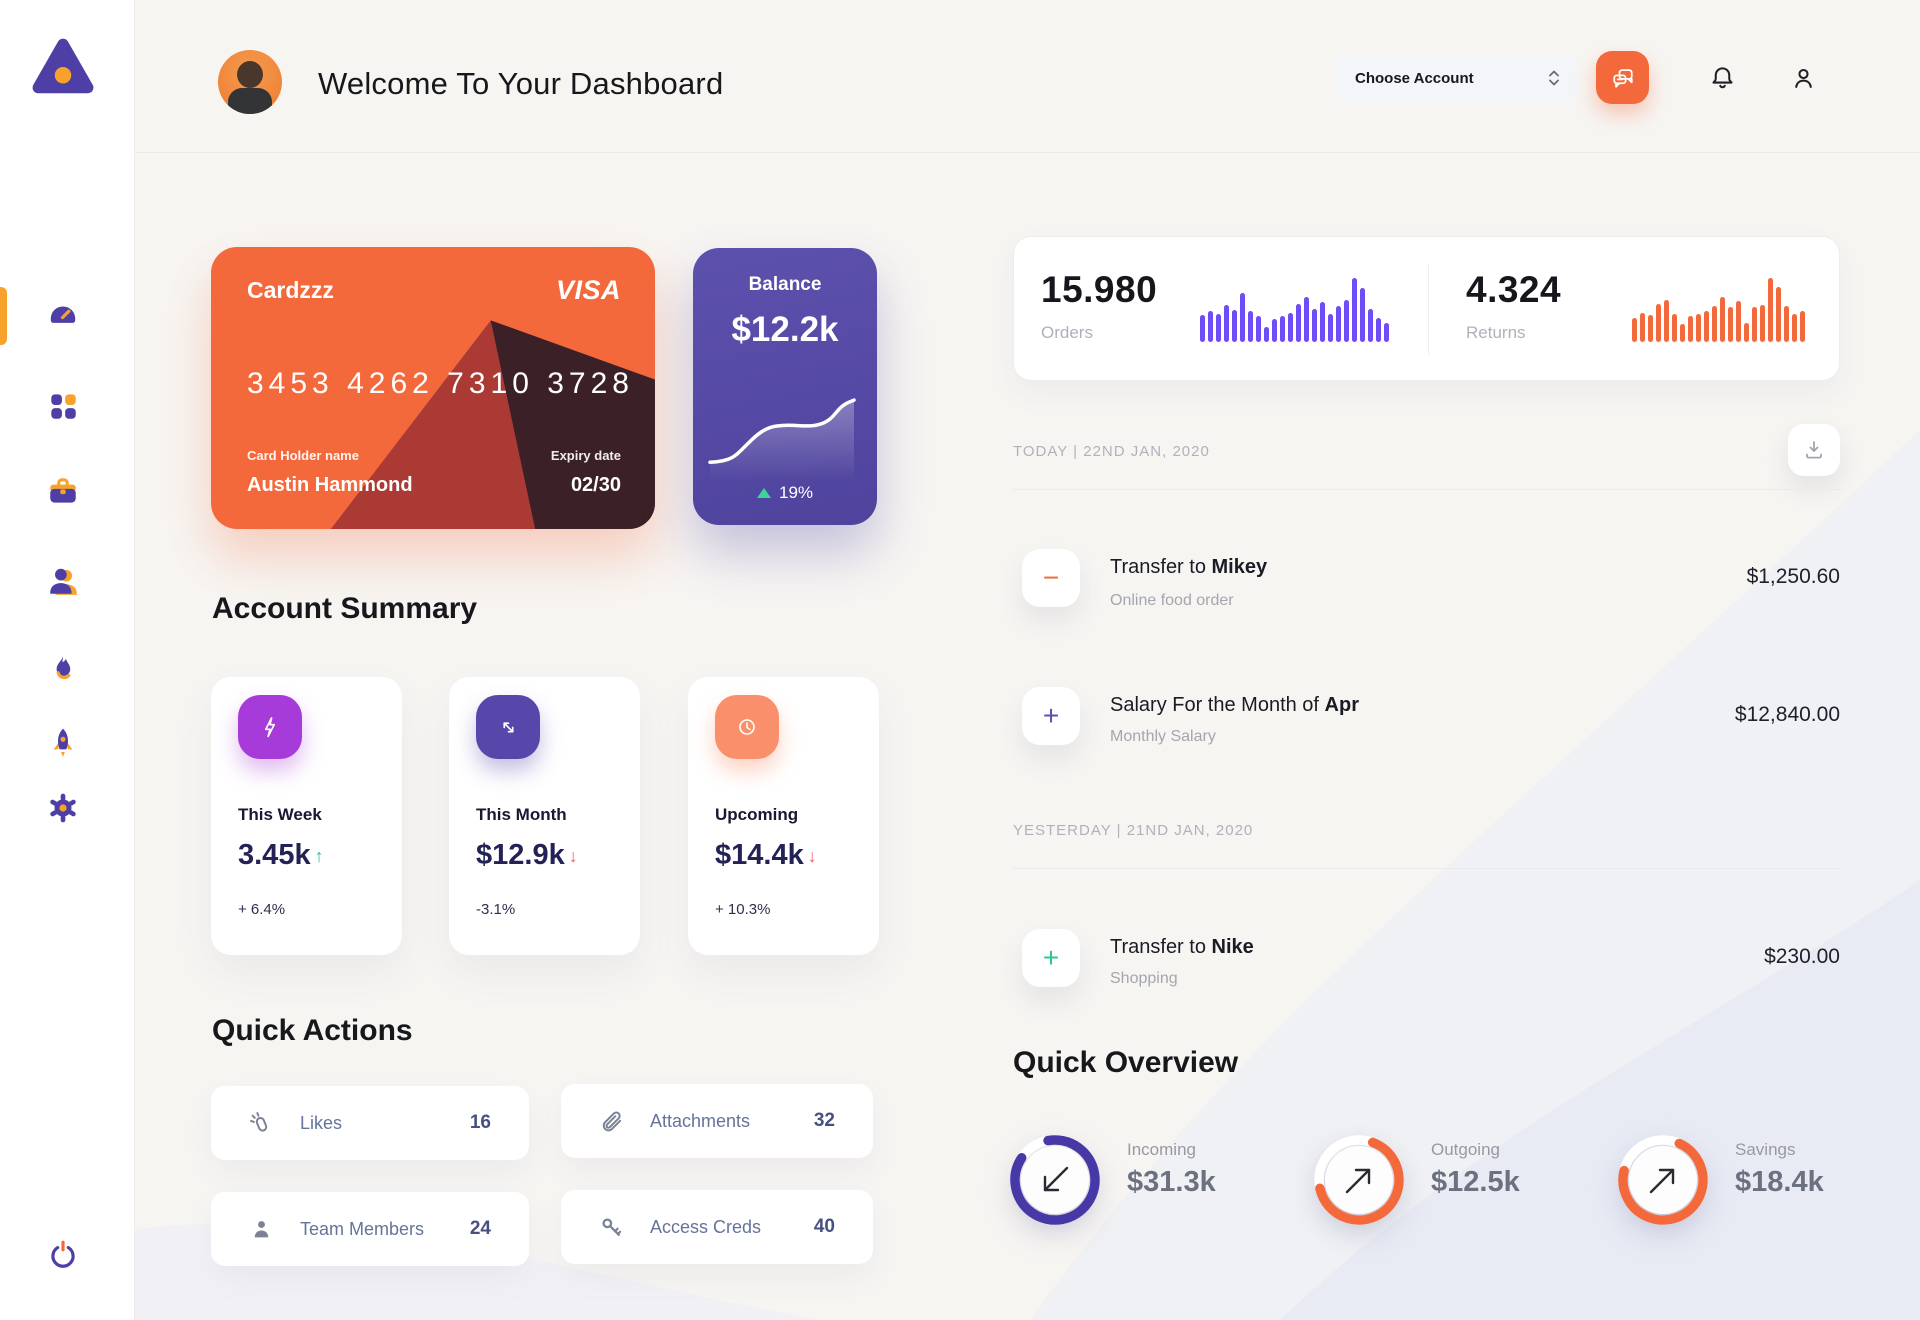 The width and height of the screenshot is (1920, 1320). I want to click on summary-label: Upcoming, so click(757, 814).